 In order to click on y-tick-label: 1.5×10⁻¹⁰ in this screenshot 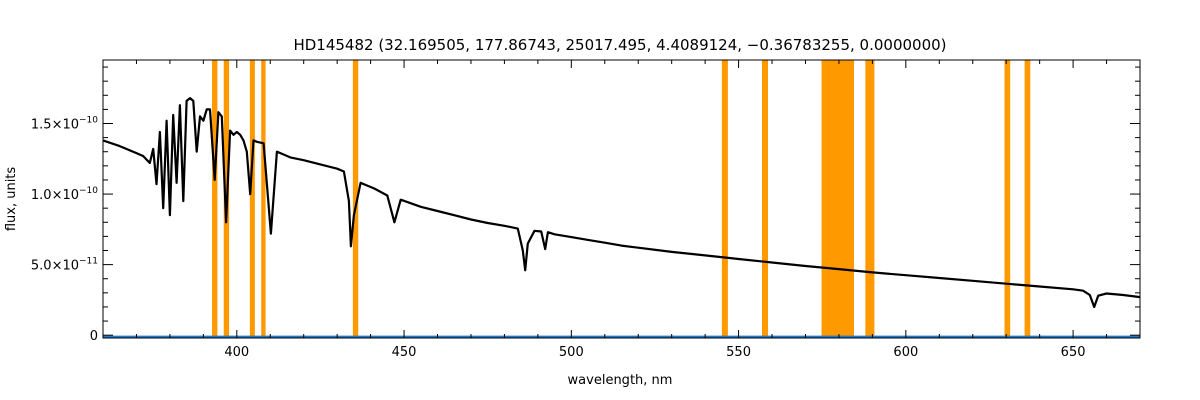, I will do `click(64, 124)`.